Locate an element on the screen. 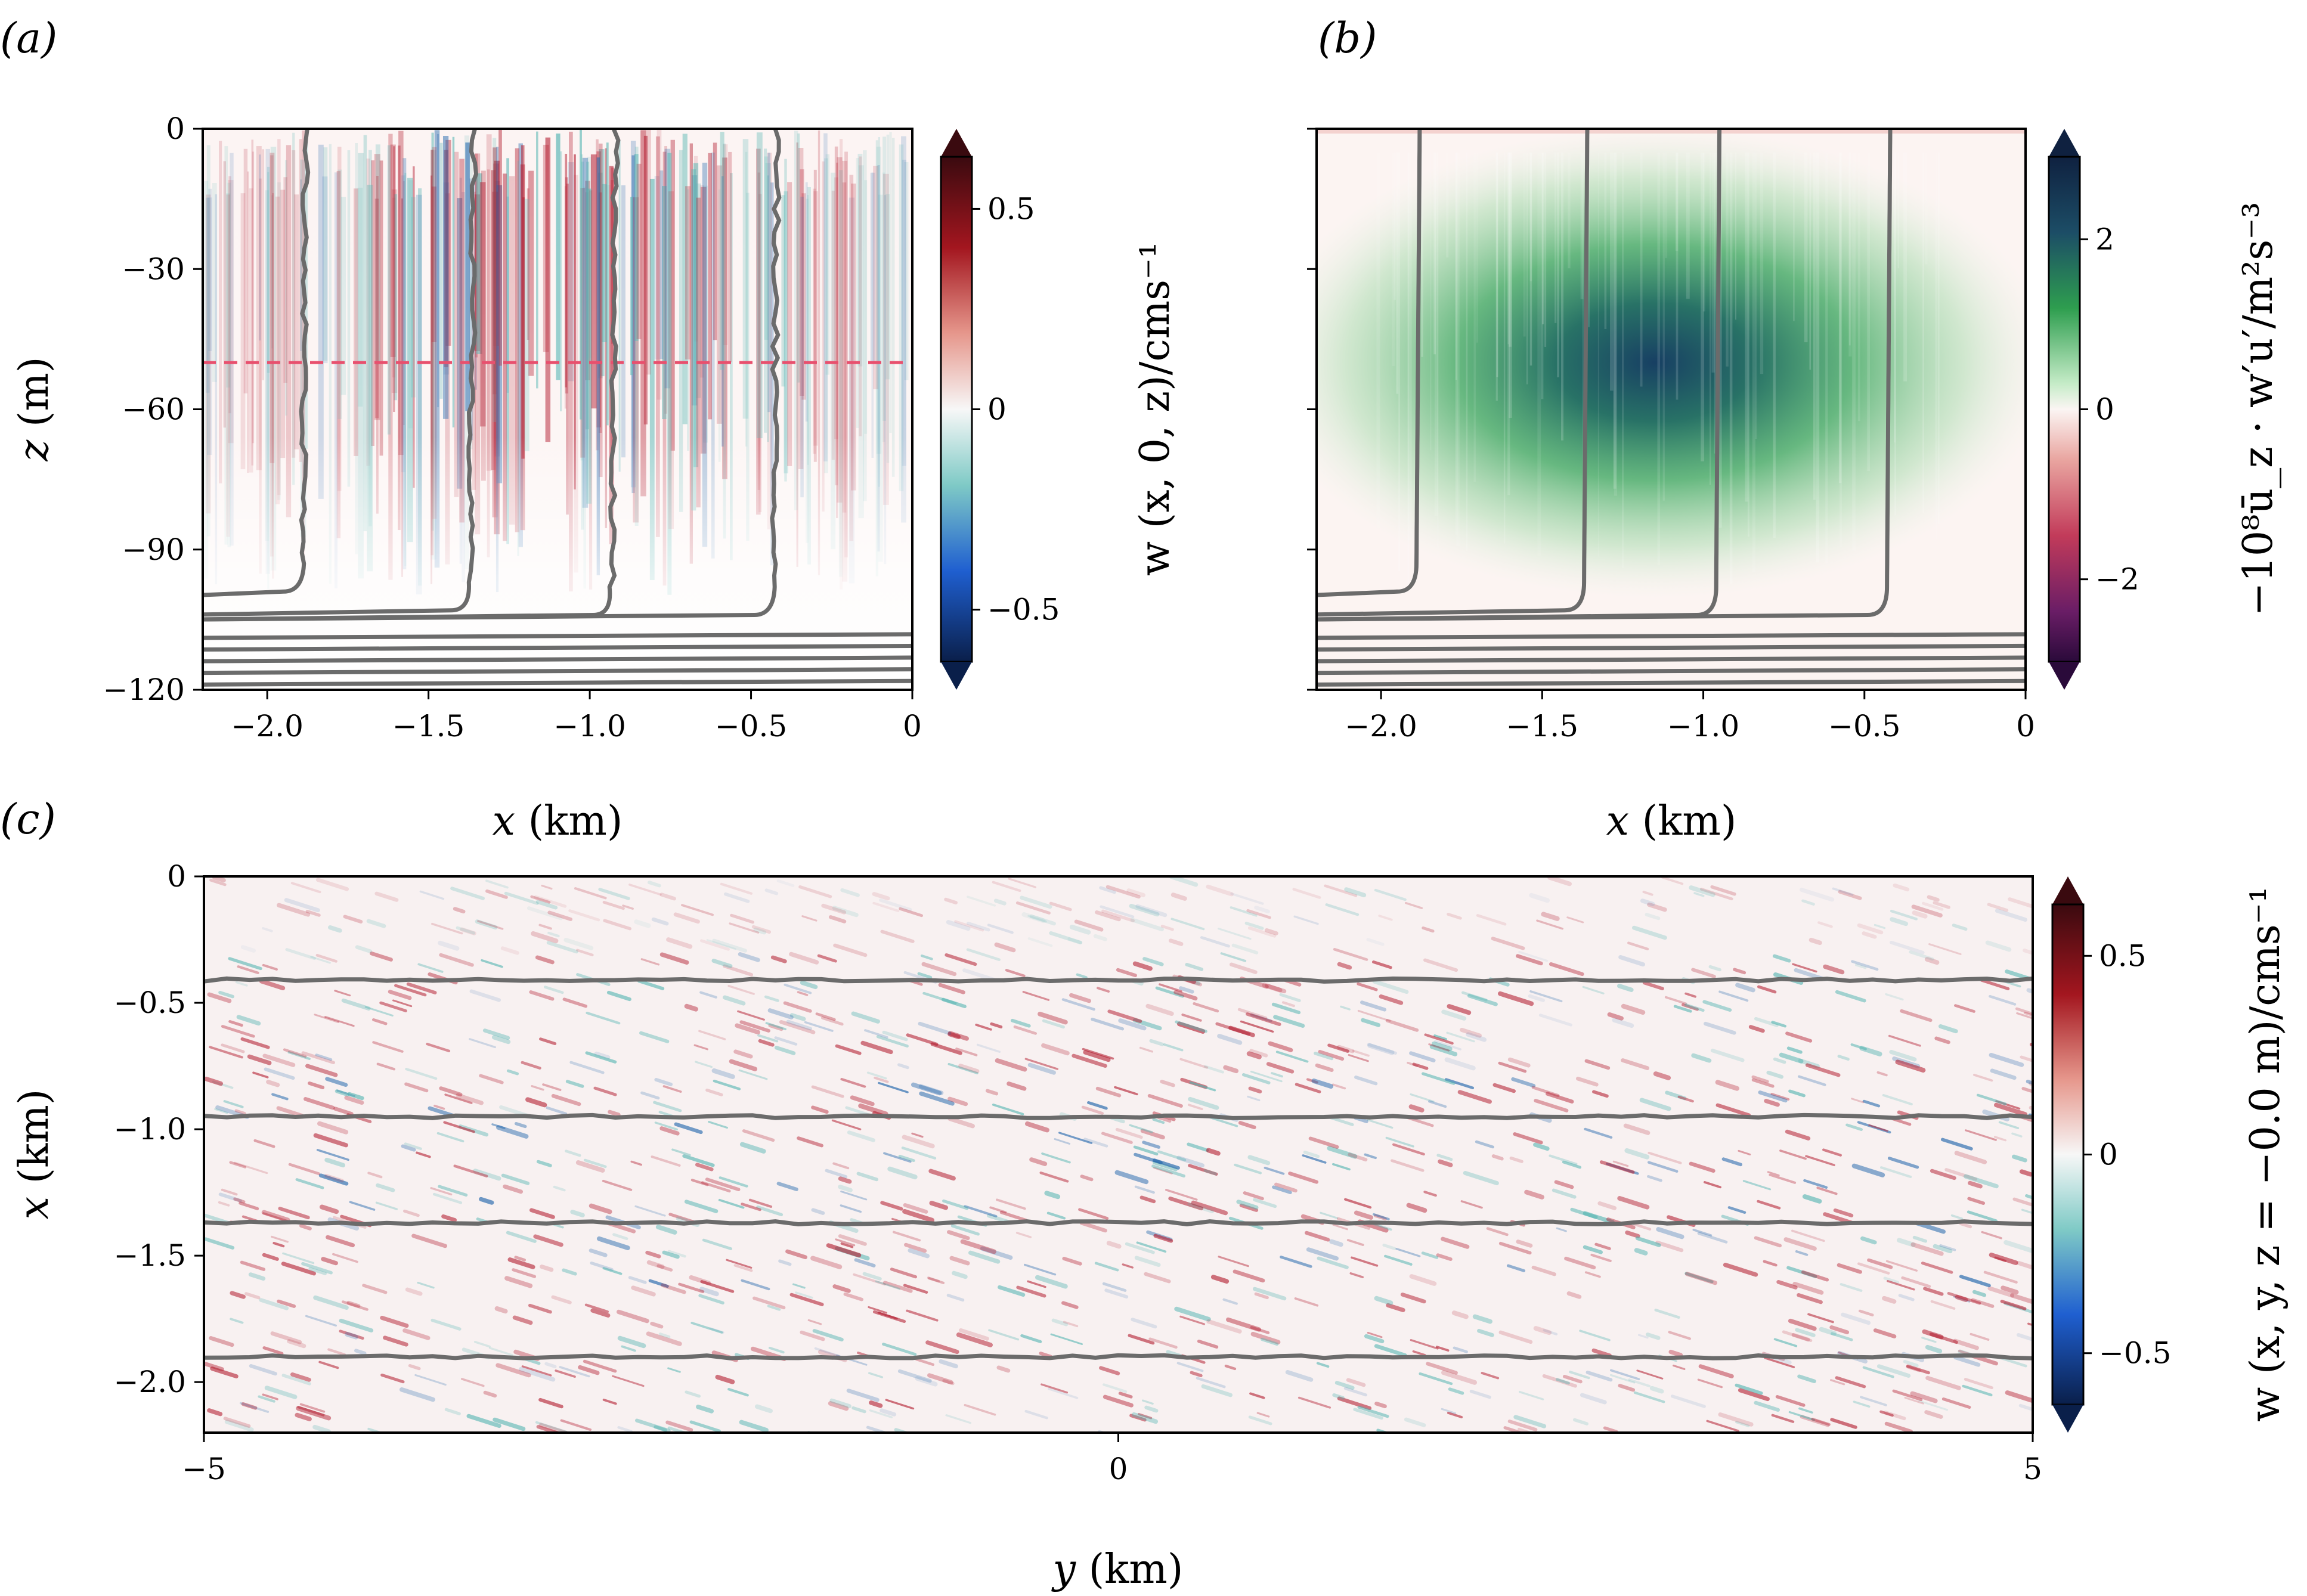 This screenshot has height=1596, width=2307. panel-a-colorbar-tick-label: −0.5 is located at coordinates (1023, 610).